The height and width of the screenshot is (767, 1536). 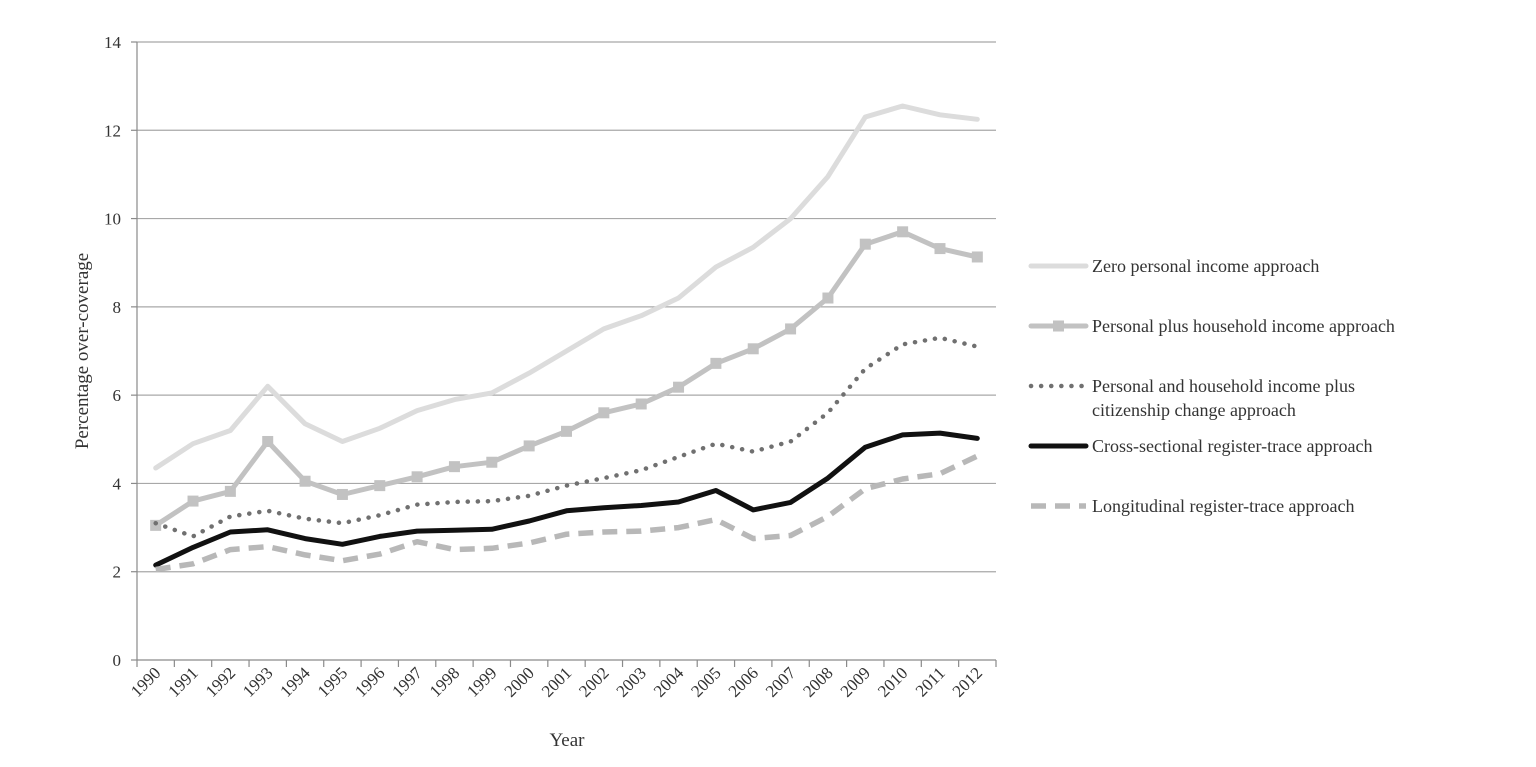 I want to click on legend-label-2: Personal plus household income approach, so click(x=1243, y=326).